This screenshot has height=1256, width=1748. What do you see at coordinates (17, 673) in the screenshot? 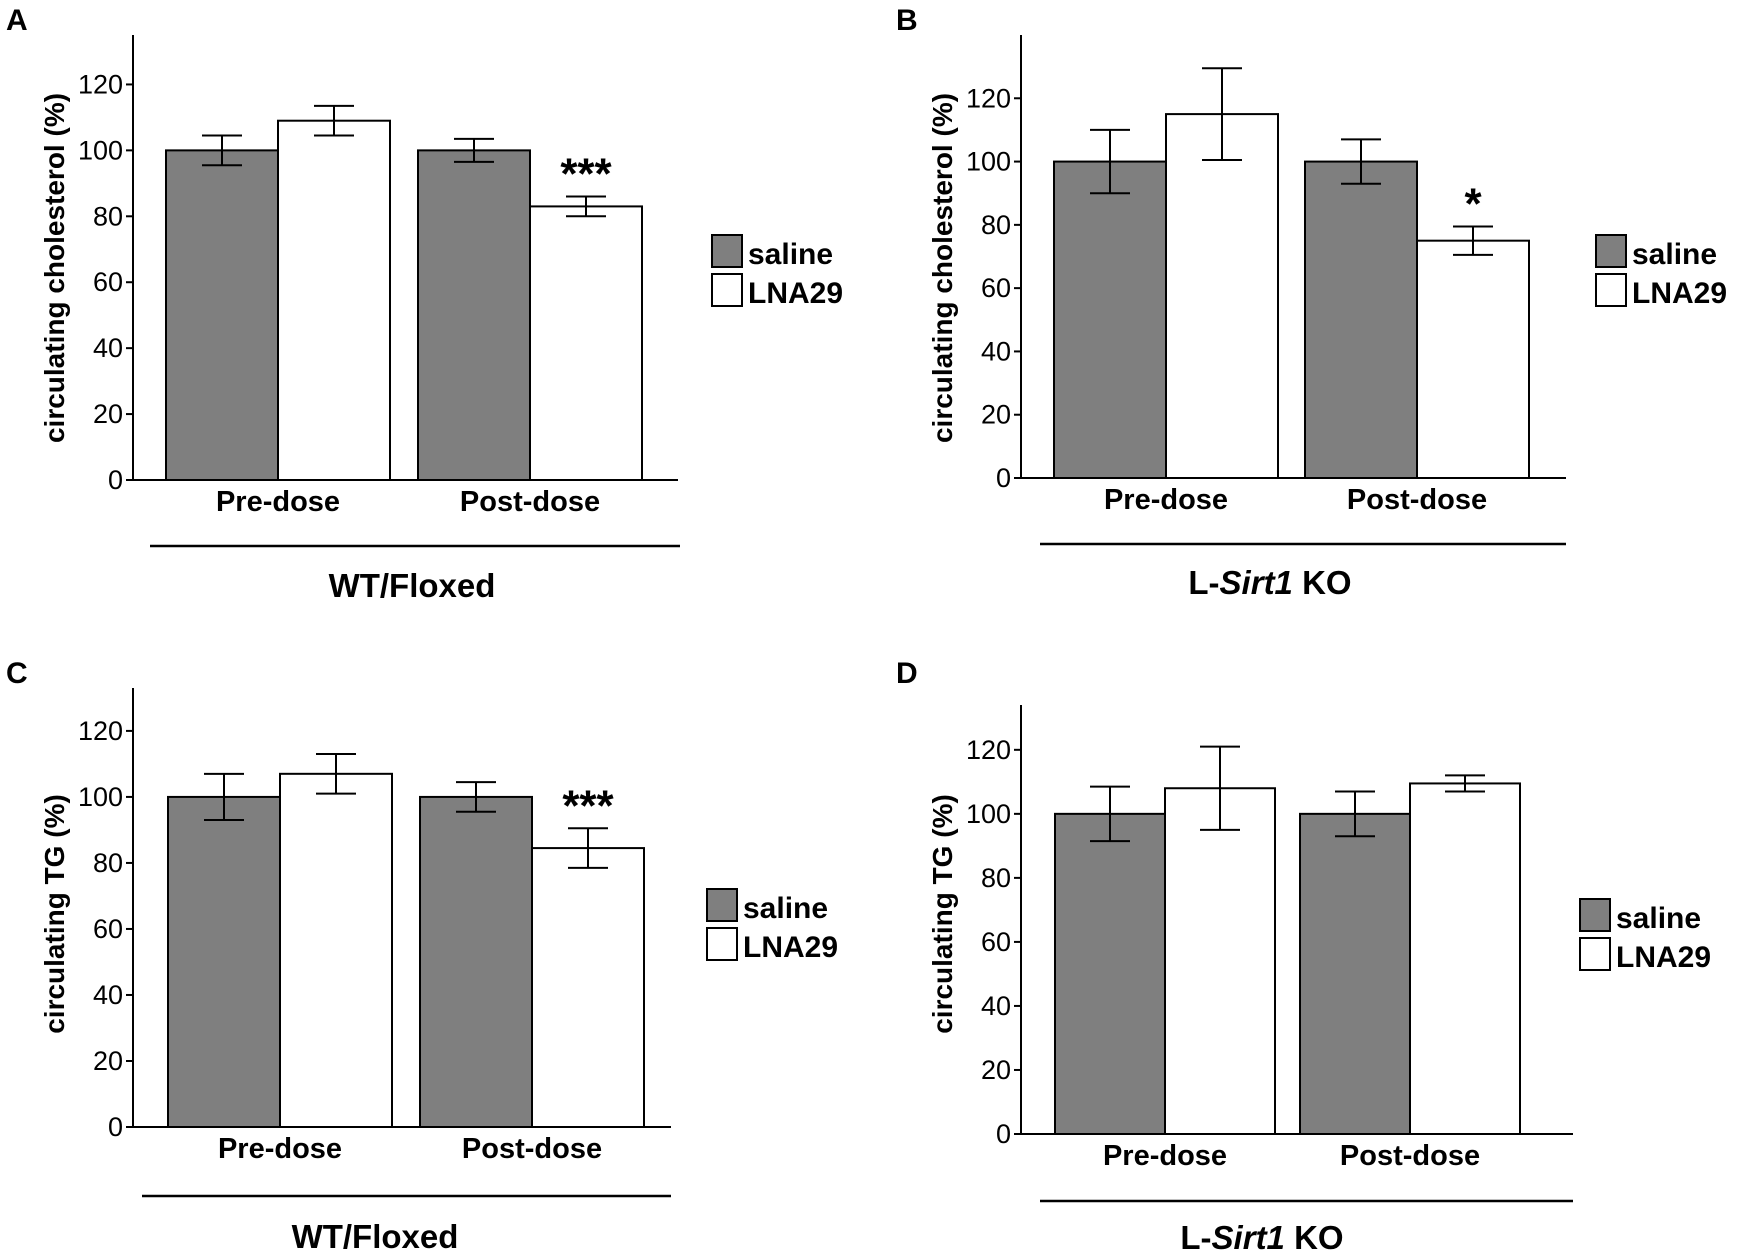
I see `panel-letter: C` at bounding box center [17, 673].